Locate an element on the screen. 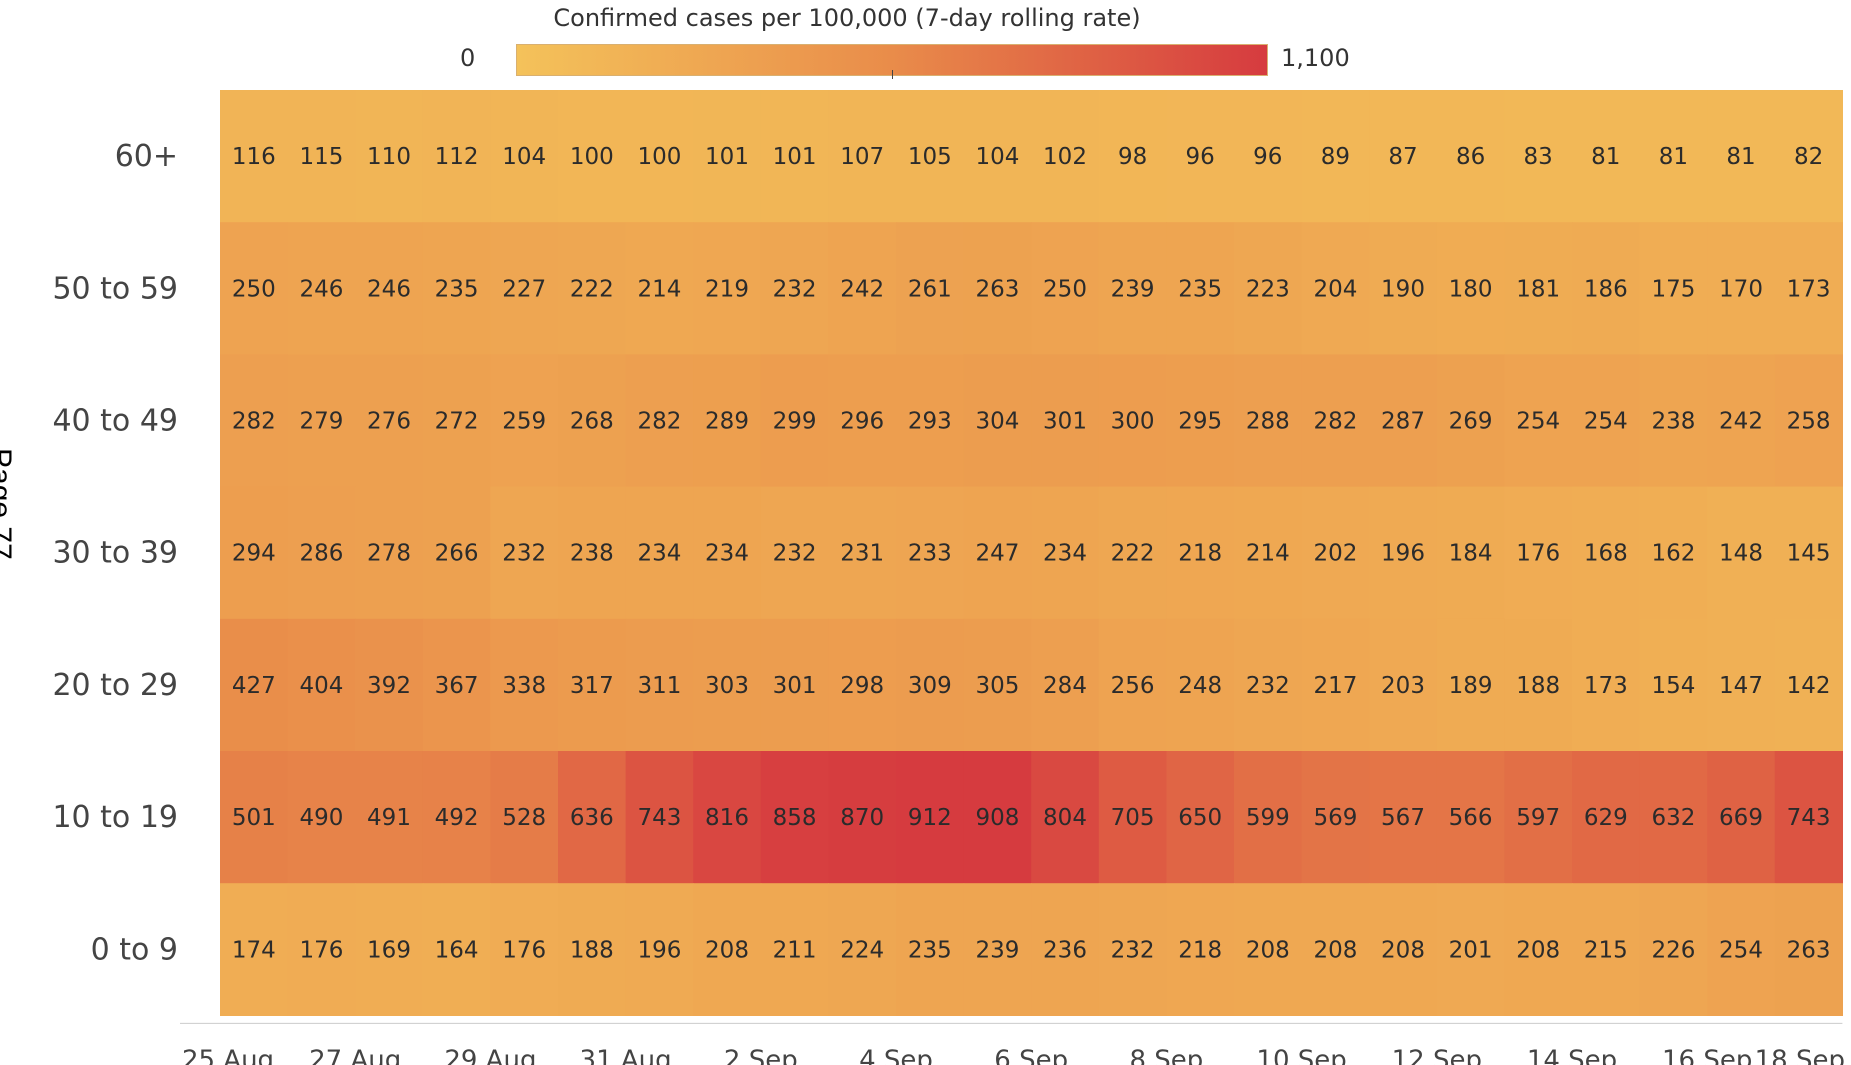 The image size is (1851, 1065). cell-value-label: 404 is located at coordinates (321, 686).